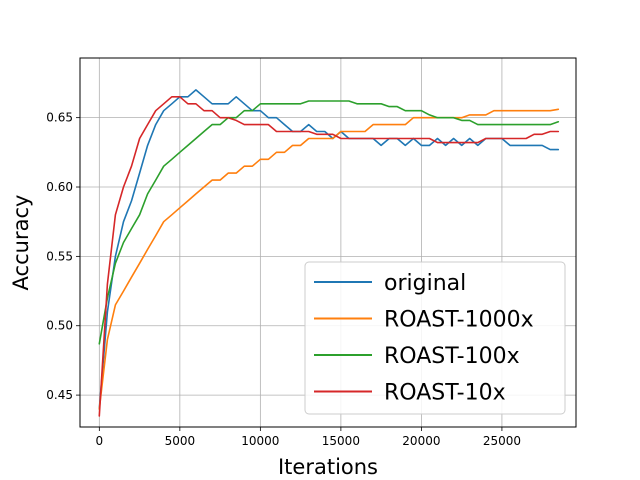 The image size is (640, 480). Describe the element at coordinates (59, 395) in the screenshot. I see `y-tick-label: 0.45` at that location.